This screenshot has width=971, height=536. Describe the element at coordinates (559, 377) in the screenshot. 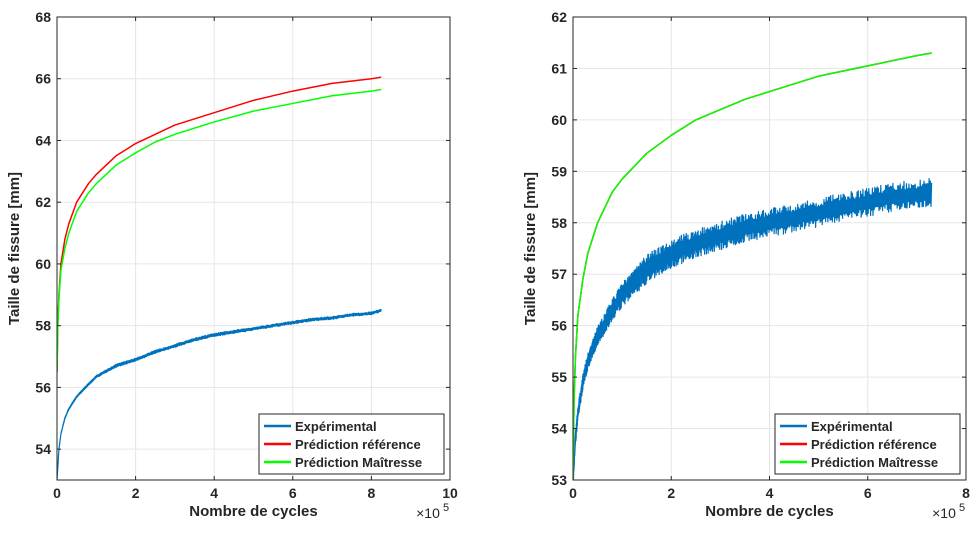

I see `y-tick-label: 55` at that location.